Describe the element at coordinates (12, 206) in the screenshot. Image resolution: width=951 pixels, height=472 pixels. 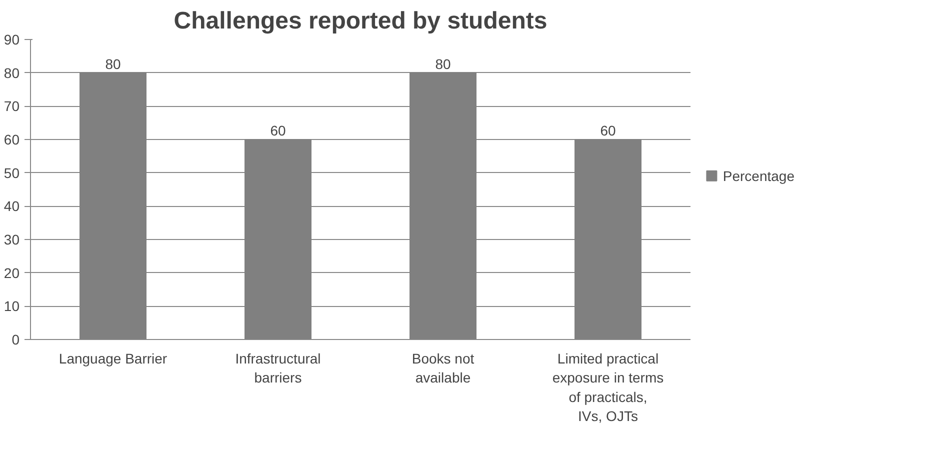
I see `y-tick-label: 40` at that location.